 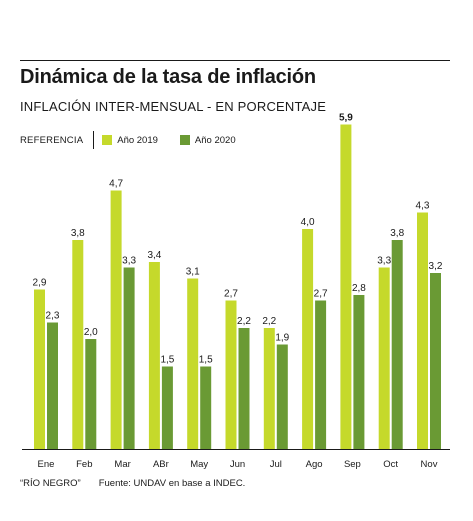 What do you see at coordinates (116, 319) in the screenshot?
I see `bar-2019-mar` at bounding box center [116, 319].